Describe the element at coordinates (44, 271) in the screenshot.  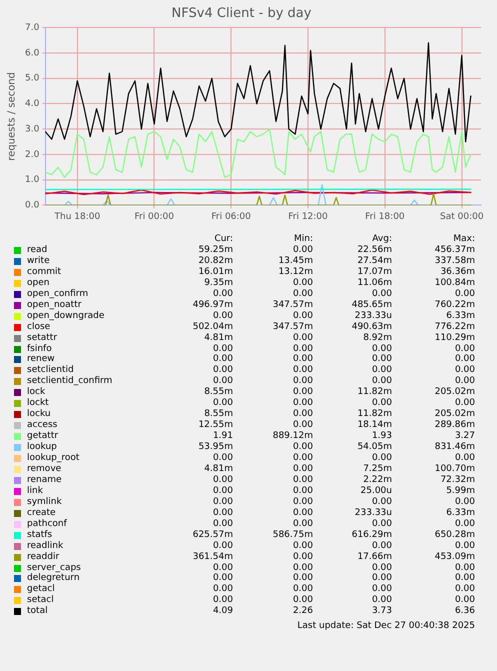
I see `legend-label: commit` at that location.